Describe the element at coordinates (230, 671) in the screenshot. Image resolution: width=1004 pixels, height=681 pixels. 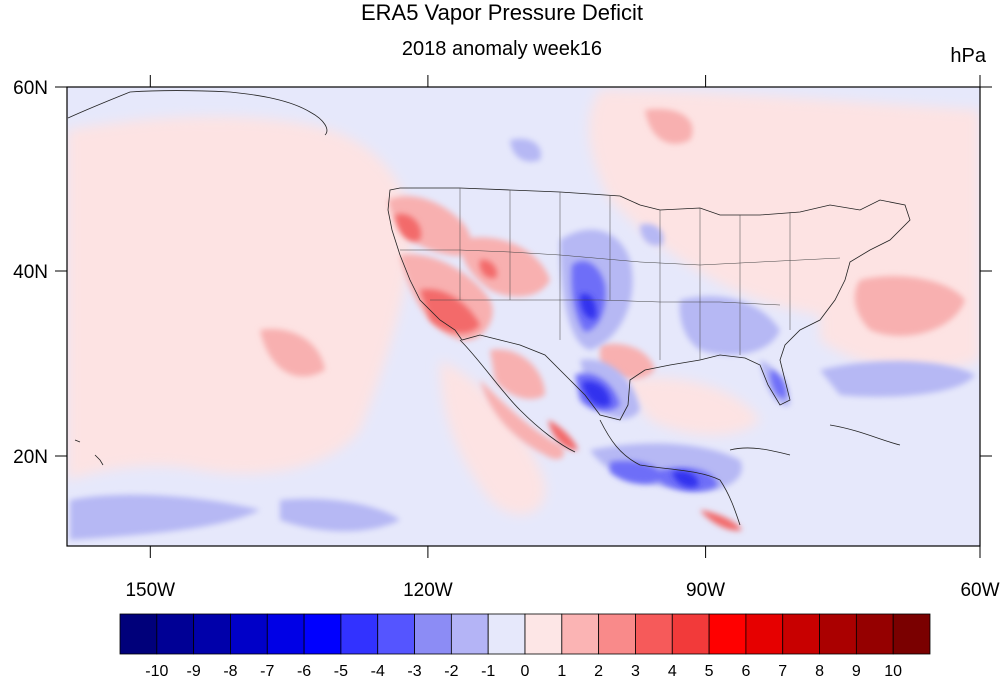
I see `colorbar-tick-label: -8` at that location.